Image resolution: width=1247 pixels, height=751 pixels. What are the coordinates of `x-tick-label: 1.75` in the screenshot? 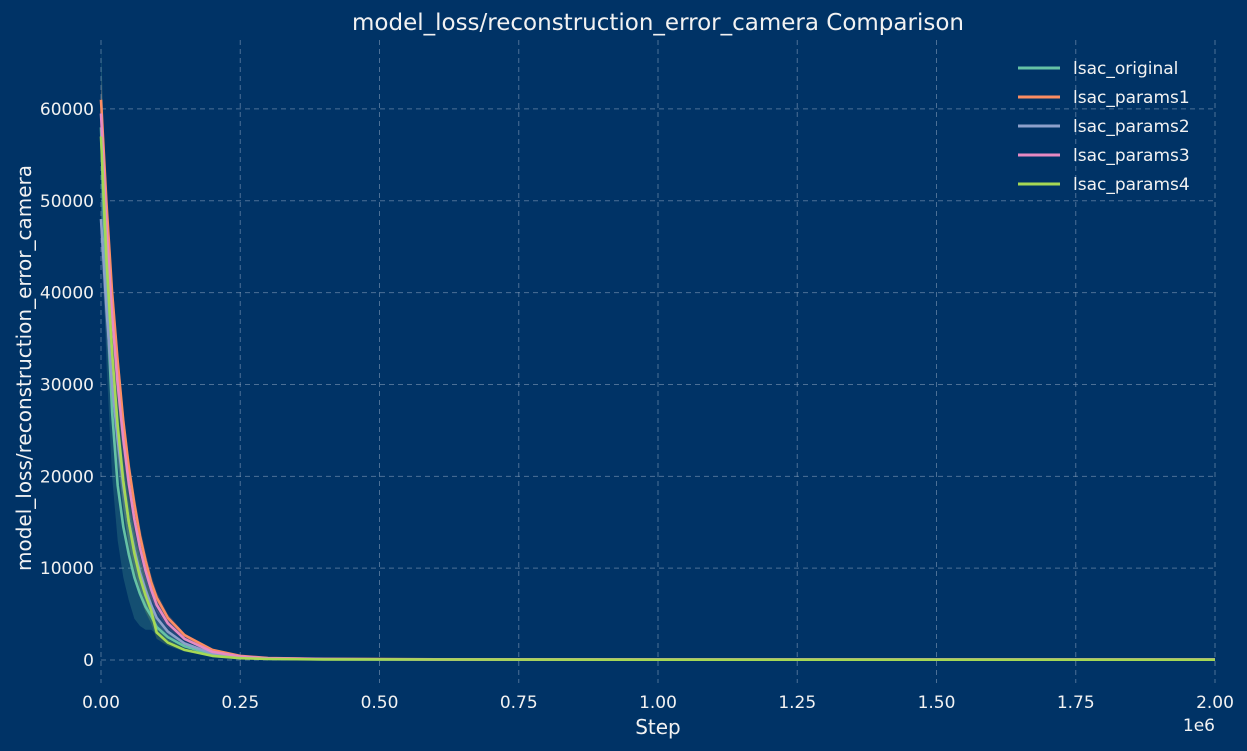 It's located at (1076, 703).